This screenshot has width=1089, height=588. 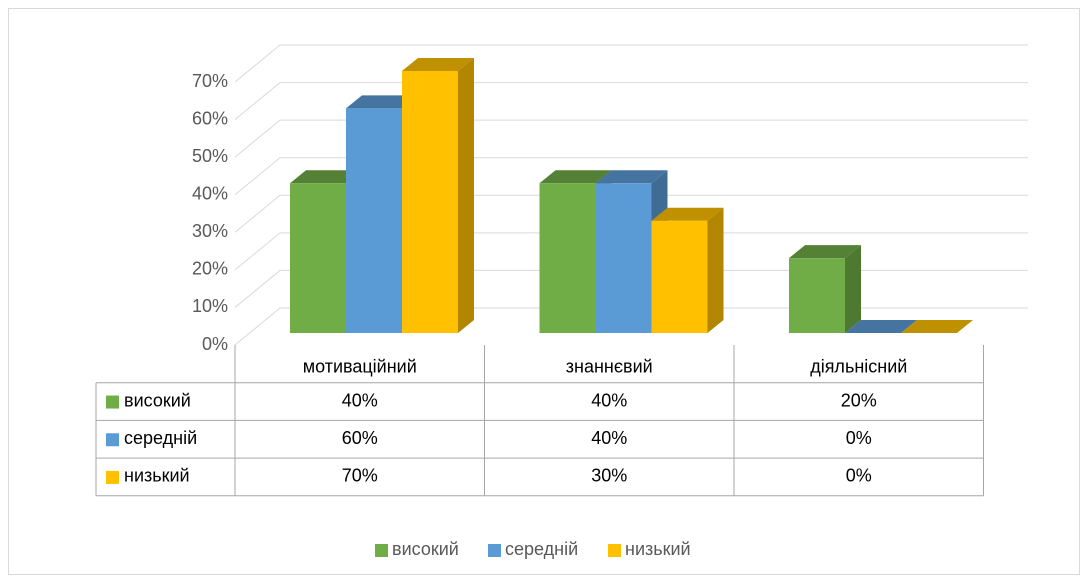 What do you see at coordinates (210, 193) in the screenshot?
I see `y-tick-label: 40%` at bounding box center [210, 193].